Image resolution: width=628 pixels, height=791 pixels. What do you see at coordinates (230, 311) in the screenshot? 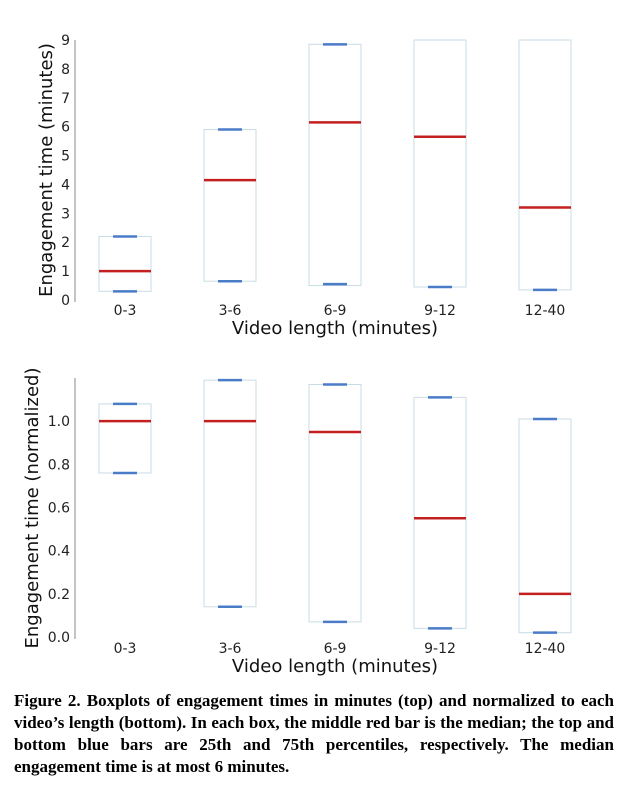
I see `top-x-tick-label: 3-6` at bounding box center [230, 311].